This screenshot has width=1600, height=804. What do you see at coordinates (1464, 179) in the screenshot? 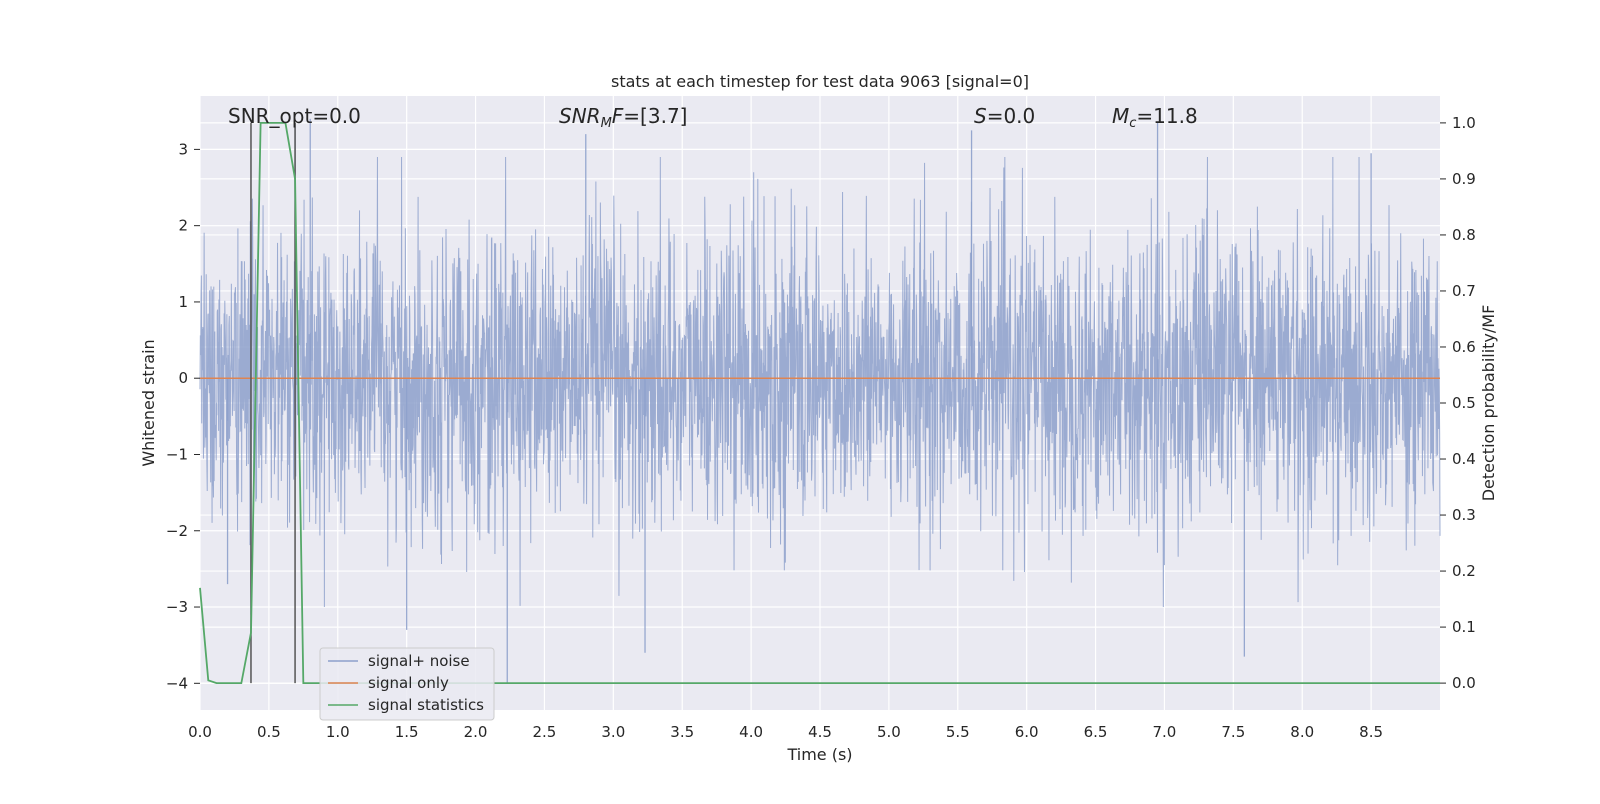
I see `y2-tick-label: 0.9` at bounding box center [1464, 179].